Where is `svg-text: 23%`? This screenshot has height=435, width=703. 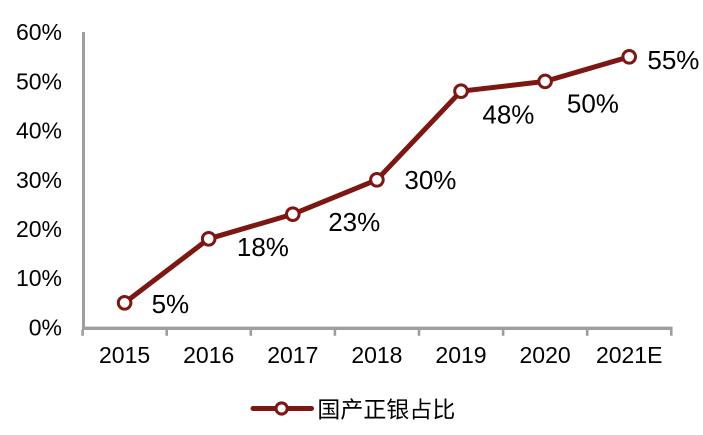 svg-text: 23% is located at coordinates (354, 222).